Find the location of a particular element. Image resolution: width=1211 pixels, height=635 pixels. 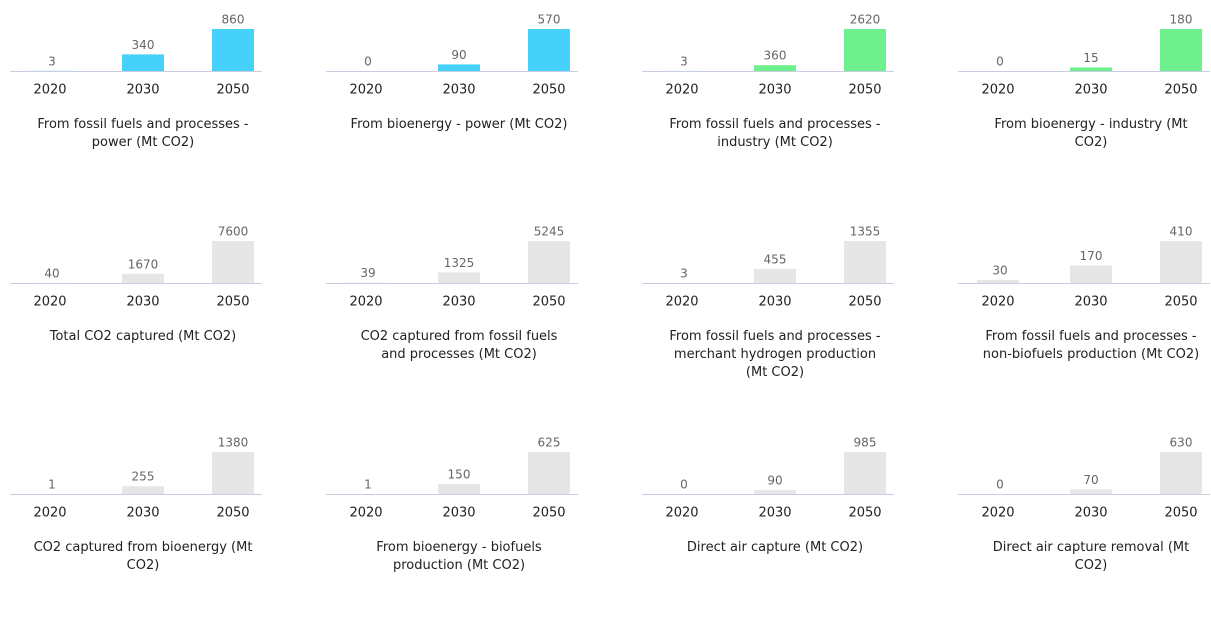

value-label: 180 is located at coordinates (1181, 20).